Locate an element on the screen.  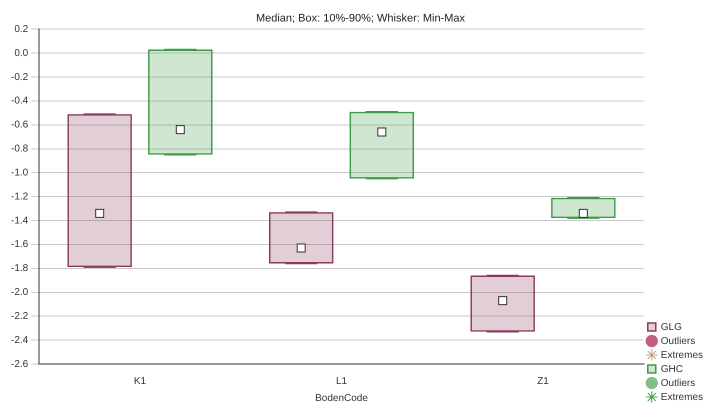
y-tick-label: -1.0 is located at coordinates (19, 172).